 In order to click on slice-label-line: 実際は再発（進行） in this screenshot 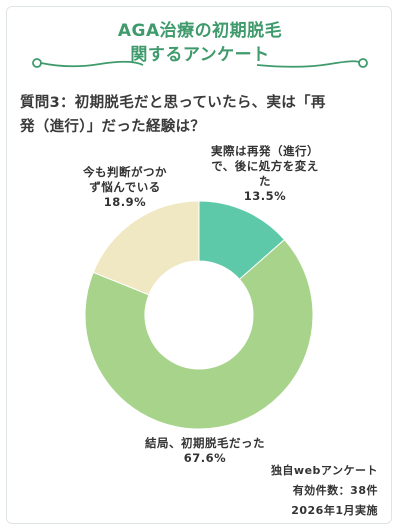, I will do `click(265, 151)`.